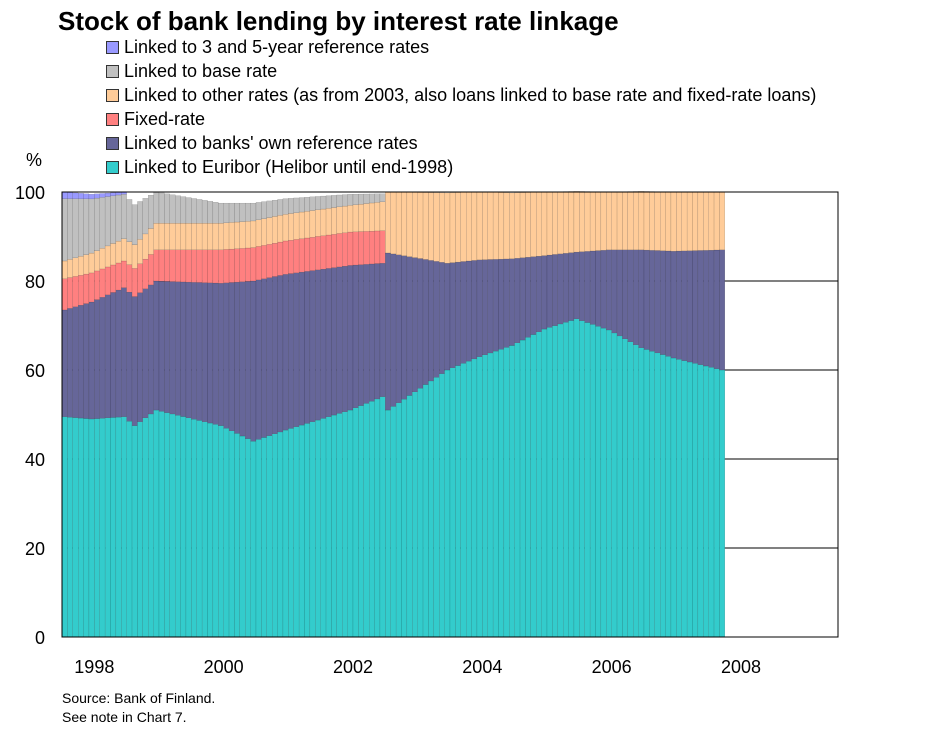 This screenshot has width=943, height=733. Describe the element at coordinates (612, 667) in the screenshot. I see `x-tick-label: 2006` at that location.